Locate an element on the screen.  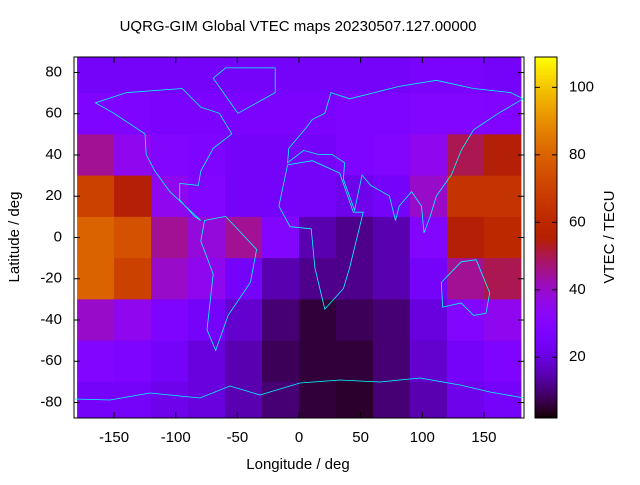
colorbar-tick-label: 60 is located at coordinates (577, 221).